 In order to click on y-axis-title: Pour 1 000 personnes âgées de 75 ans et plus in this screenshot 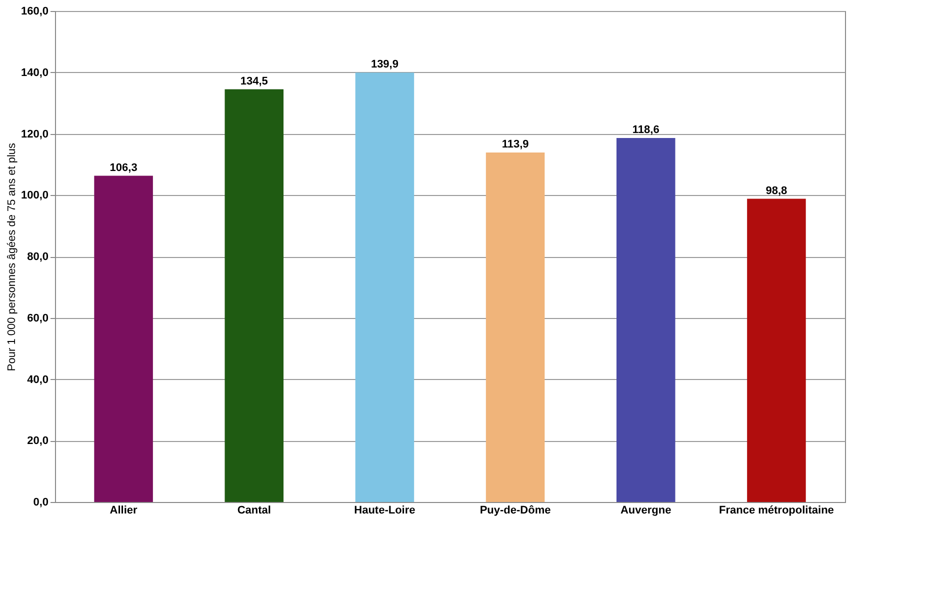, I will do `click(12, 257)`.